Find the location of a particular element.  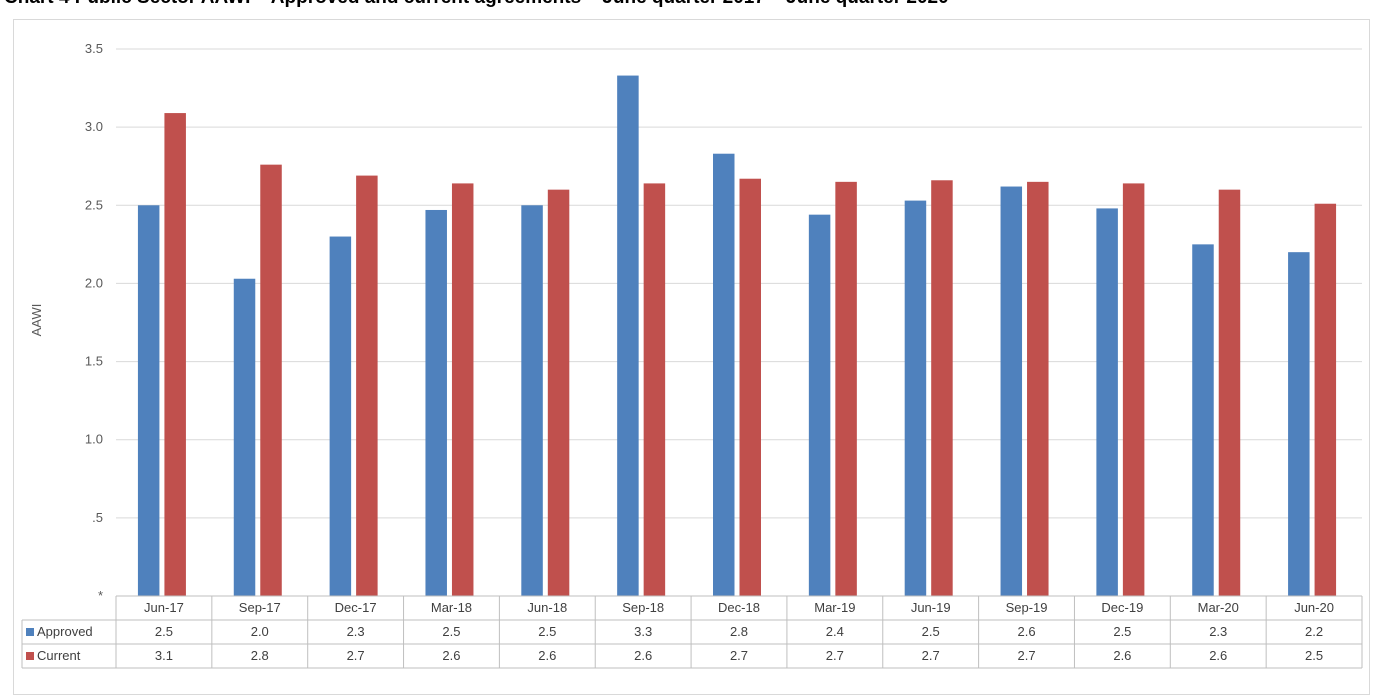

data-label: 3.1 is located at coordinates (164, 655).